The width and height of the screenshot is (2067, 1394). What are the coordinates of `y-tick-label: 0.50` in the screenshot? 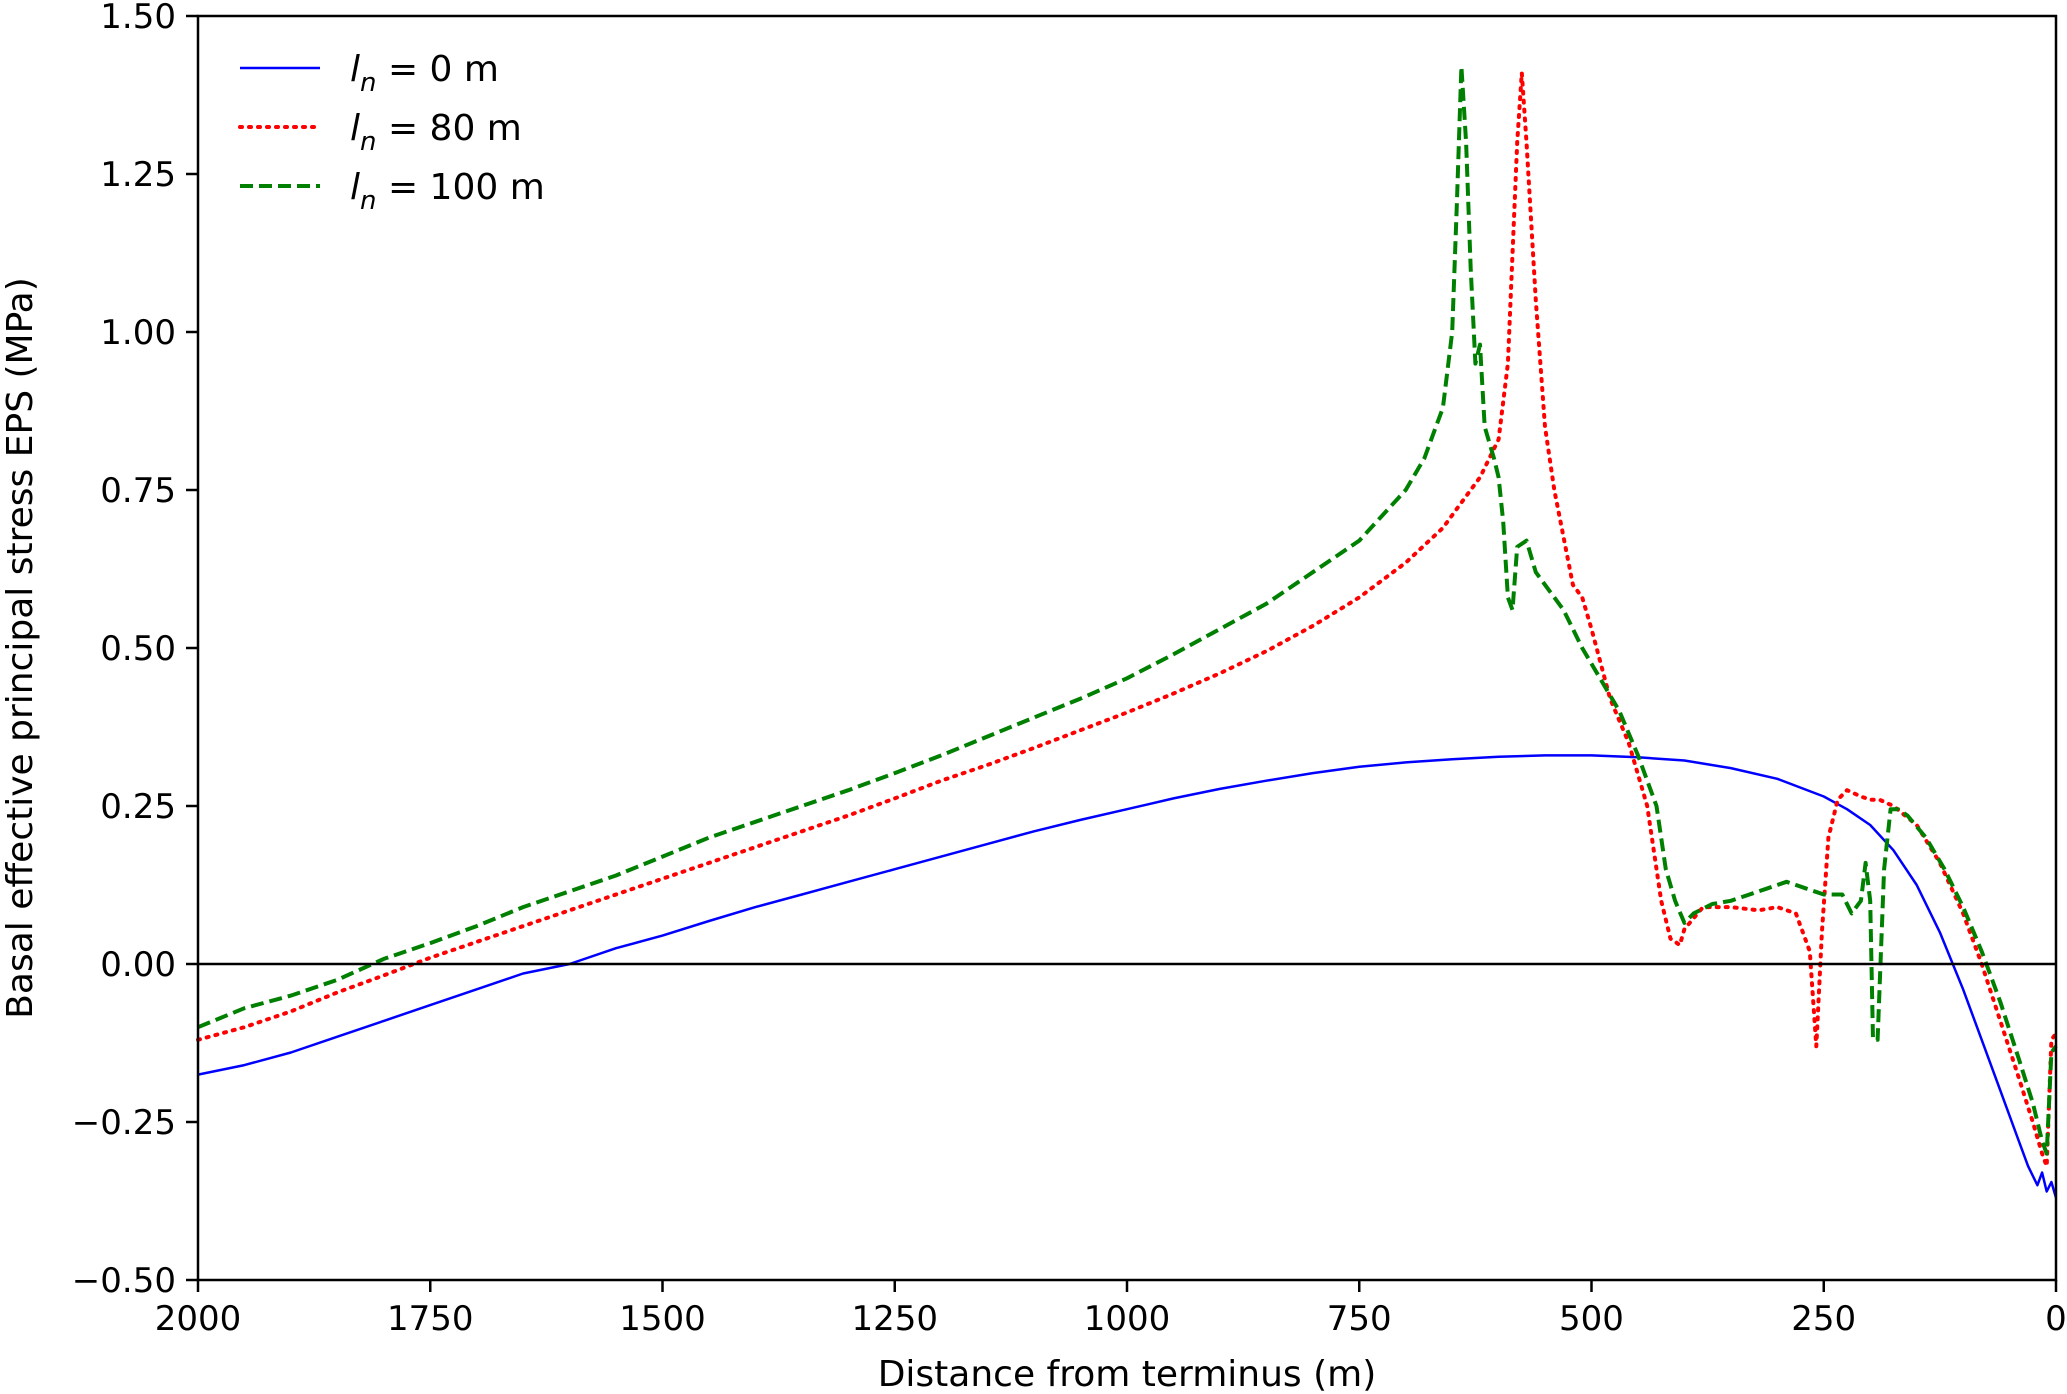 It's located at (138, 649).